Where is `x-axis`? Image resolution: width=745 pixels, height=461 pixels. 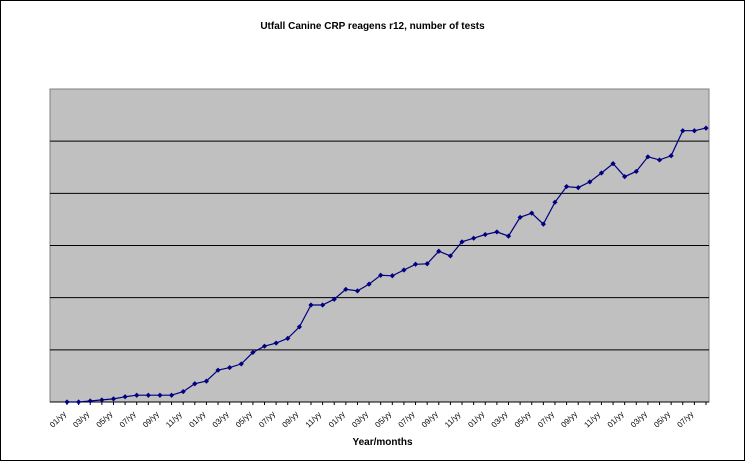
x-axis is located at coordinates (379, 403).